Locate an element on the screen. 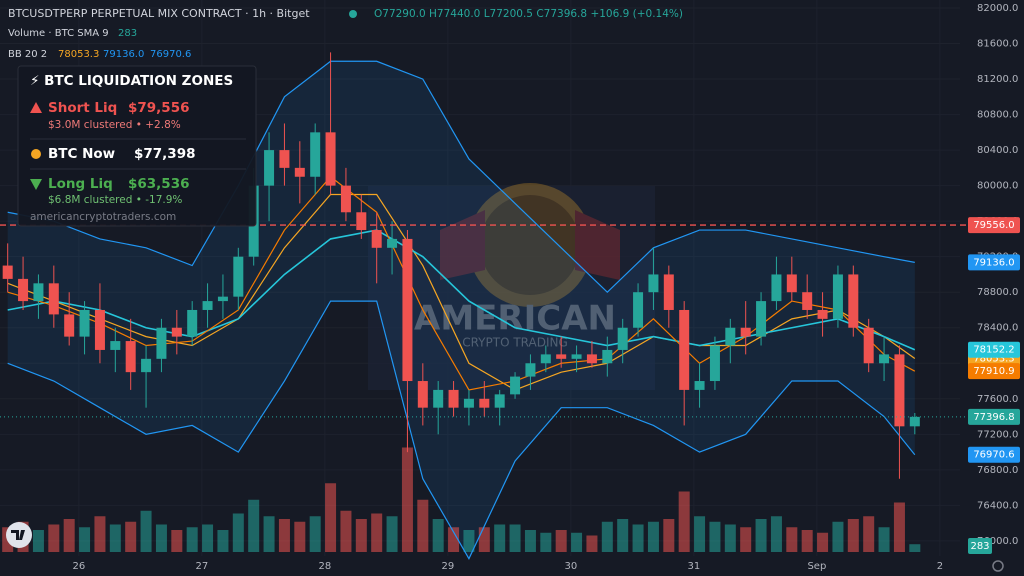 This screenshot has height=576, width=1024. watermark-coin is located at coordinates (530, 245).